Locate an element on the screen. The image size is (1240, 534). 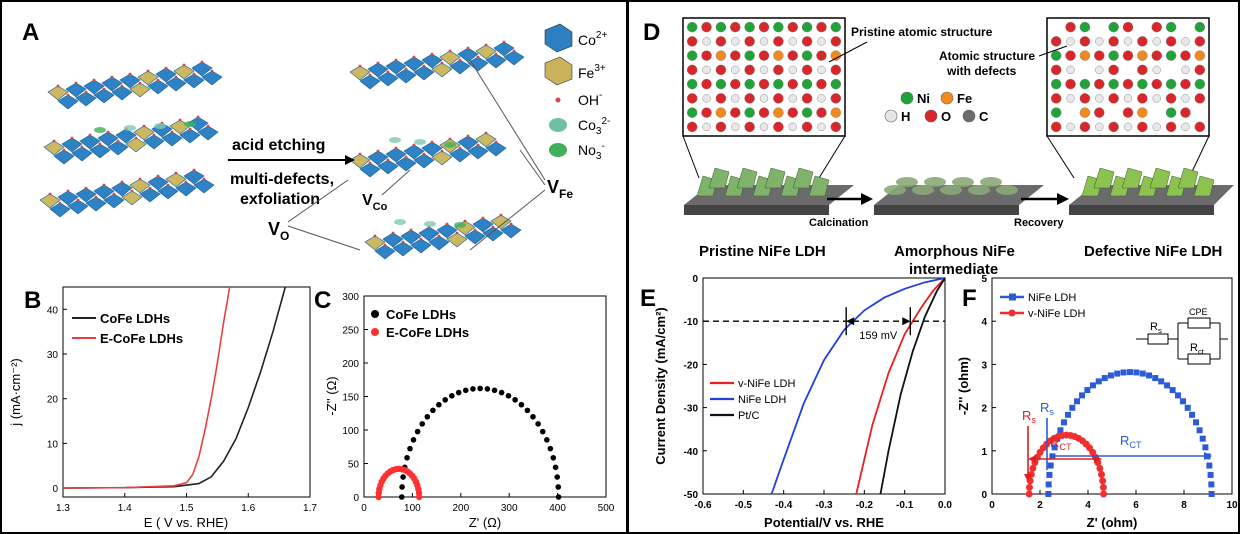
arrow-label-bottom-2: exfoliation is located at coordinates (280, 199).